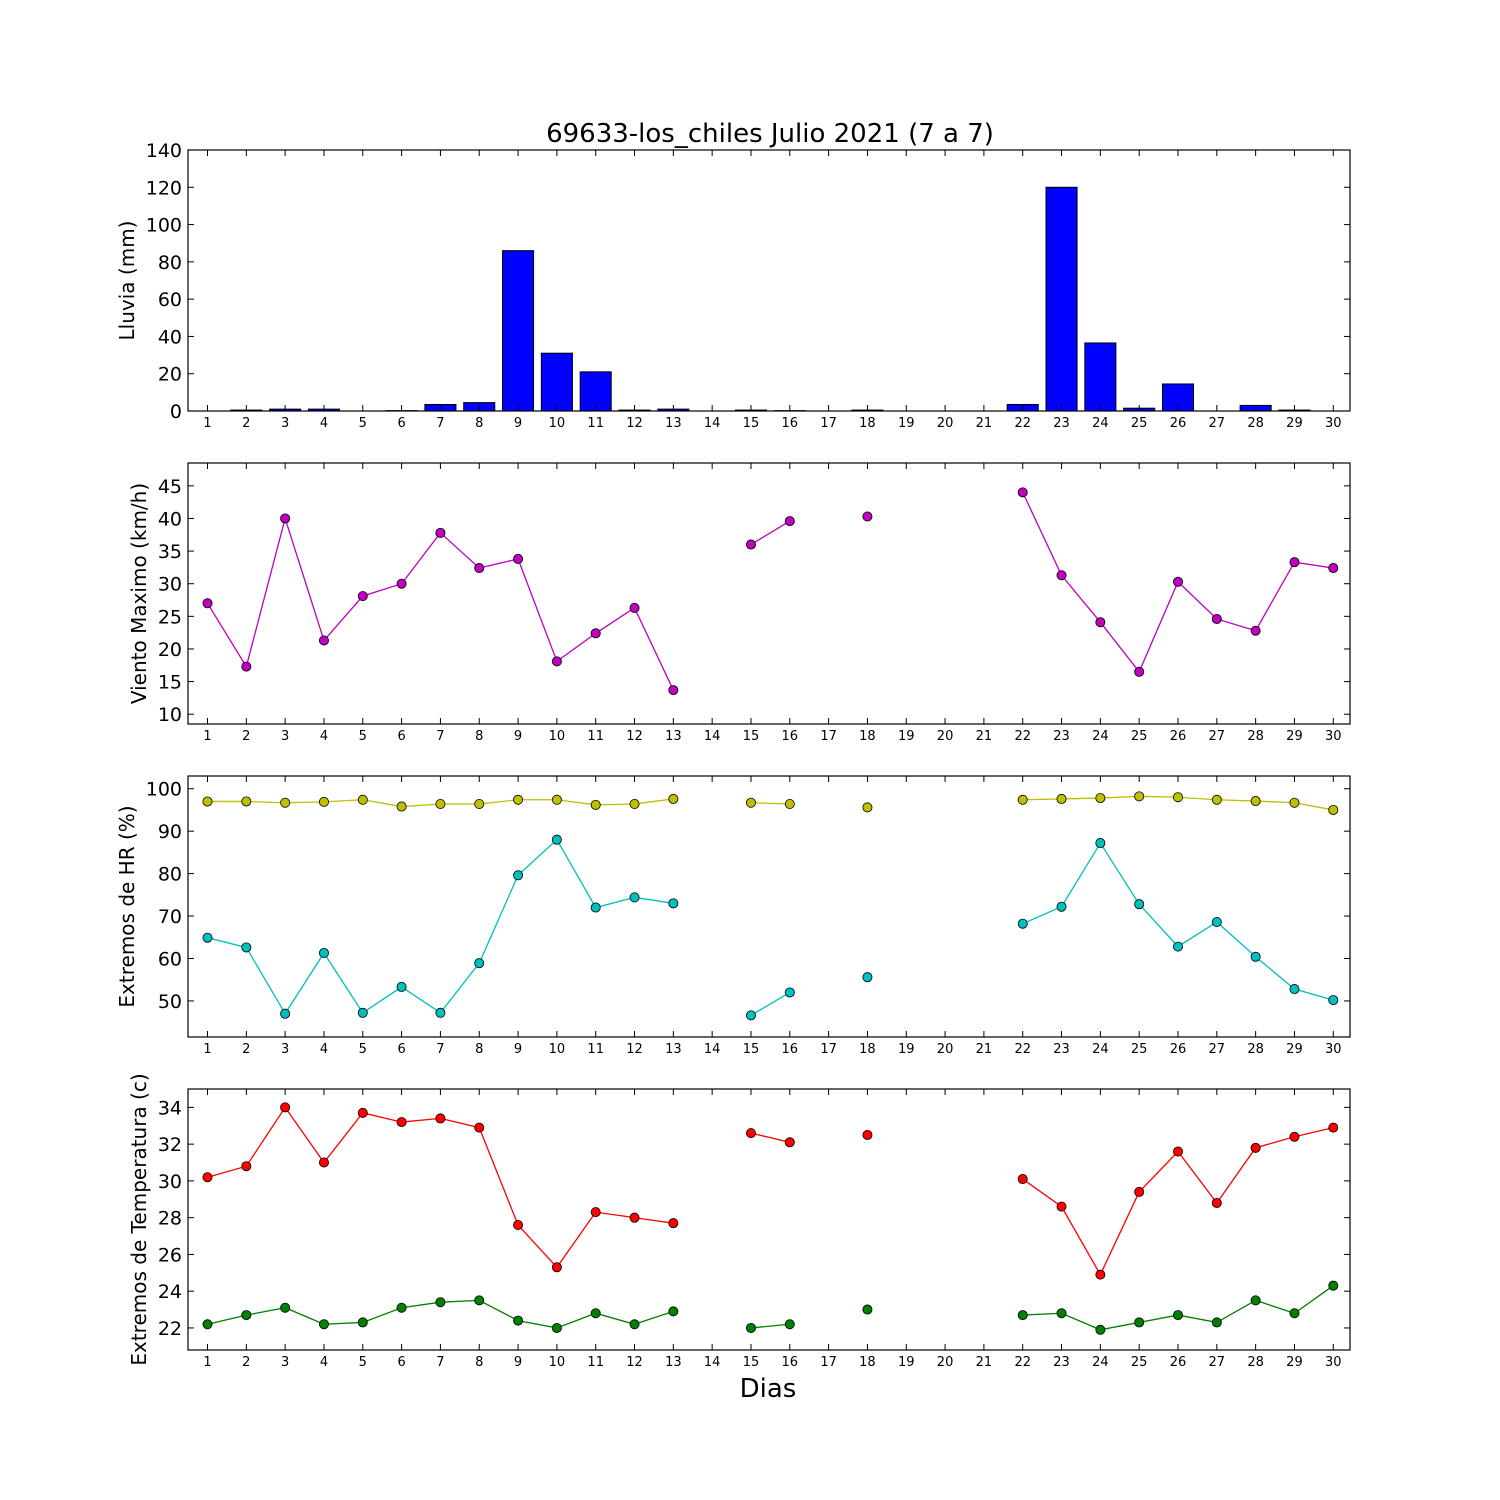 The image size is (1500, 1500). What do you see at coordinates (945, 423) in the screenshot?
I see `xtick-label: 20` at bounding box center [945, 423].